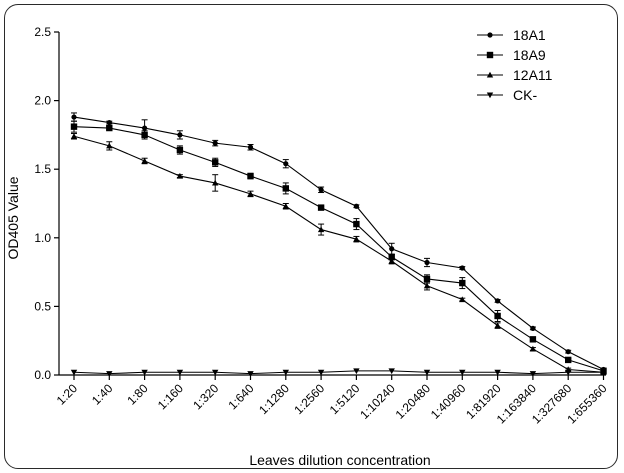  What do you see at coordinates (511, 55) in the screenshot?
I see `legend-item: 18A9` at bounding box center [511, 55].